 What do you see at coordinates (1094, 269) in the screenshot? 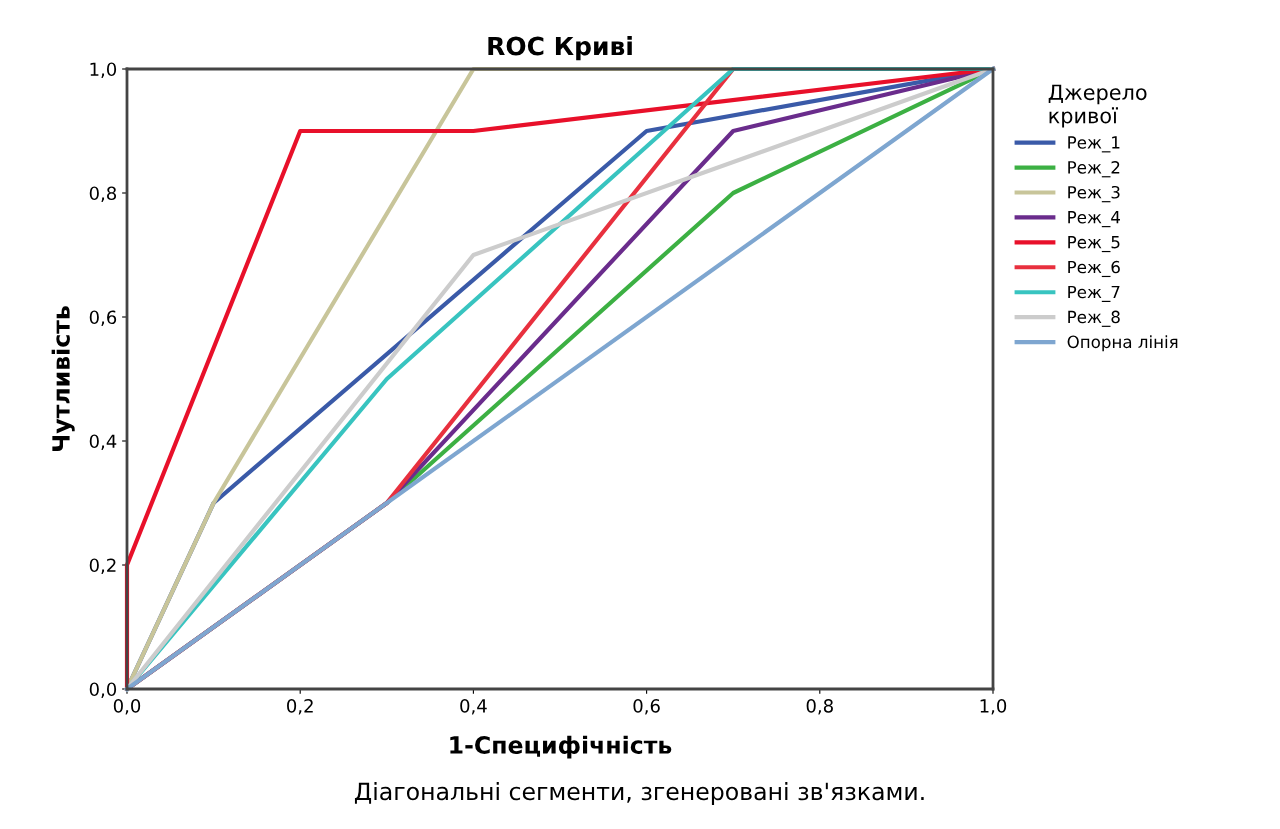
I see `legend-label: Реж_6` at bounding box center [1094, 269].